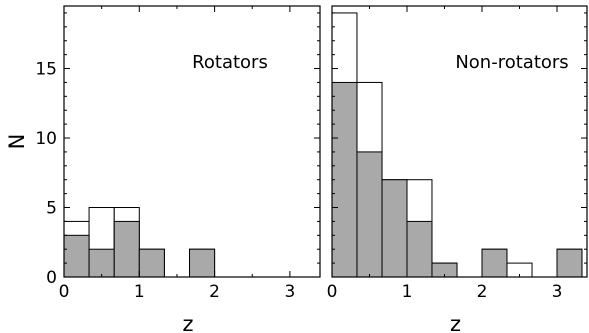 The image size is (589, 333). What do you see at coordinates (51, 278) in the screenshot?
I see `y-tick-label: 0` at bounding box center [51, 278].